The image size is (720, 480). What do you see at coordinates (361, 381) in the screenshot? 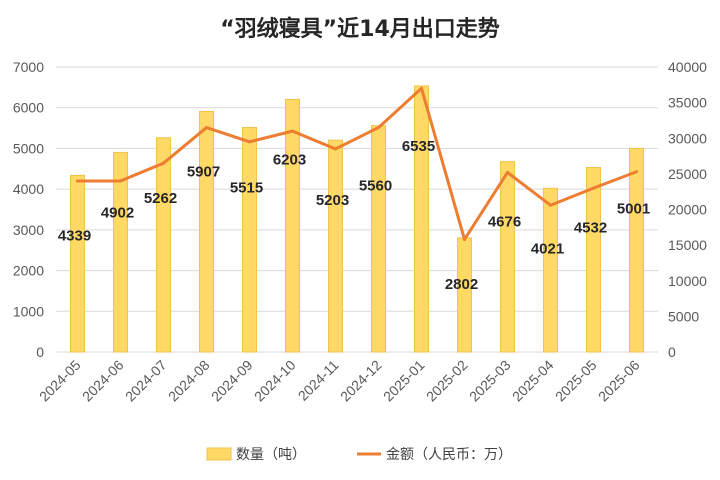
I see `x-tick-label: 2024-12` at bounding box center [361, 381].